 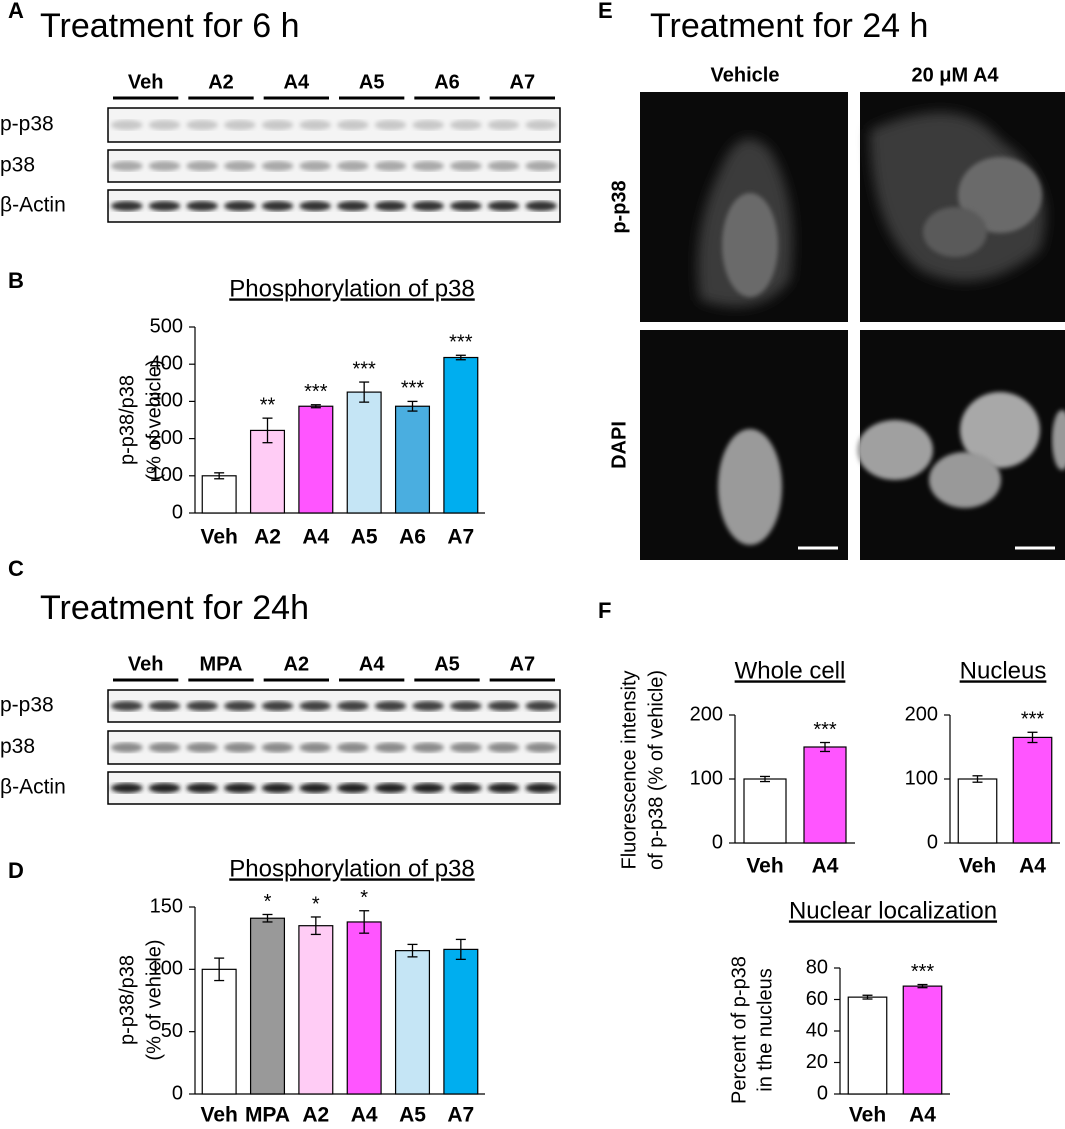 I want to click on panel-letter: E, so click(x=605, y=11).